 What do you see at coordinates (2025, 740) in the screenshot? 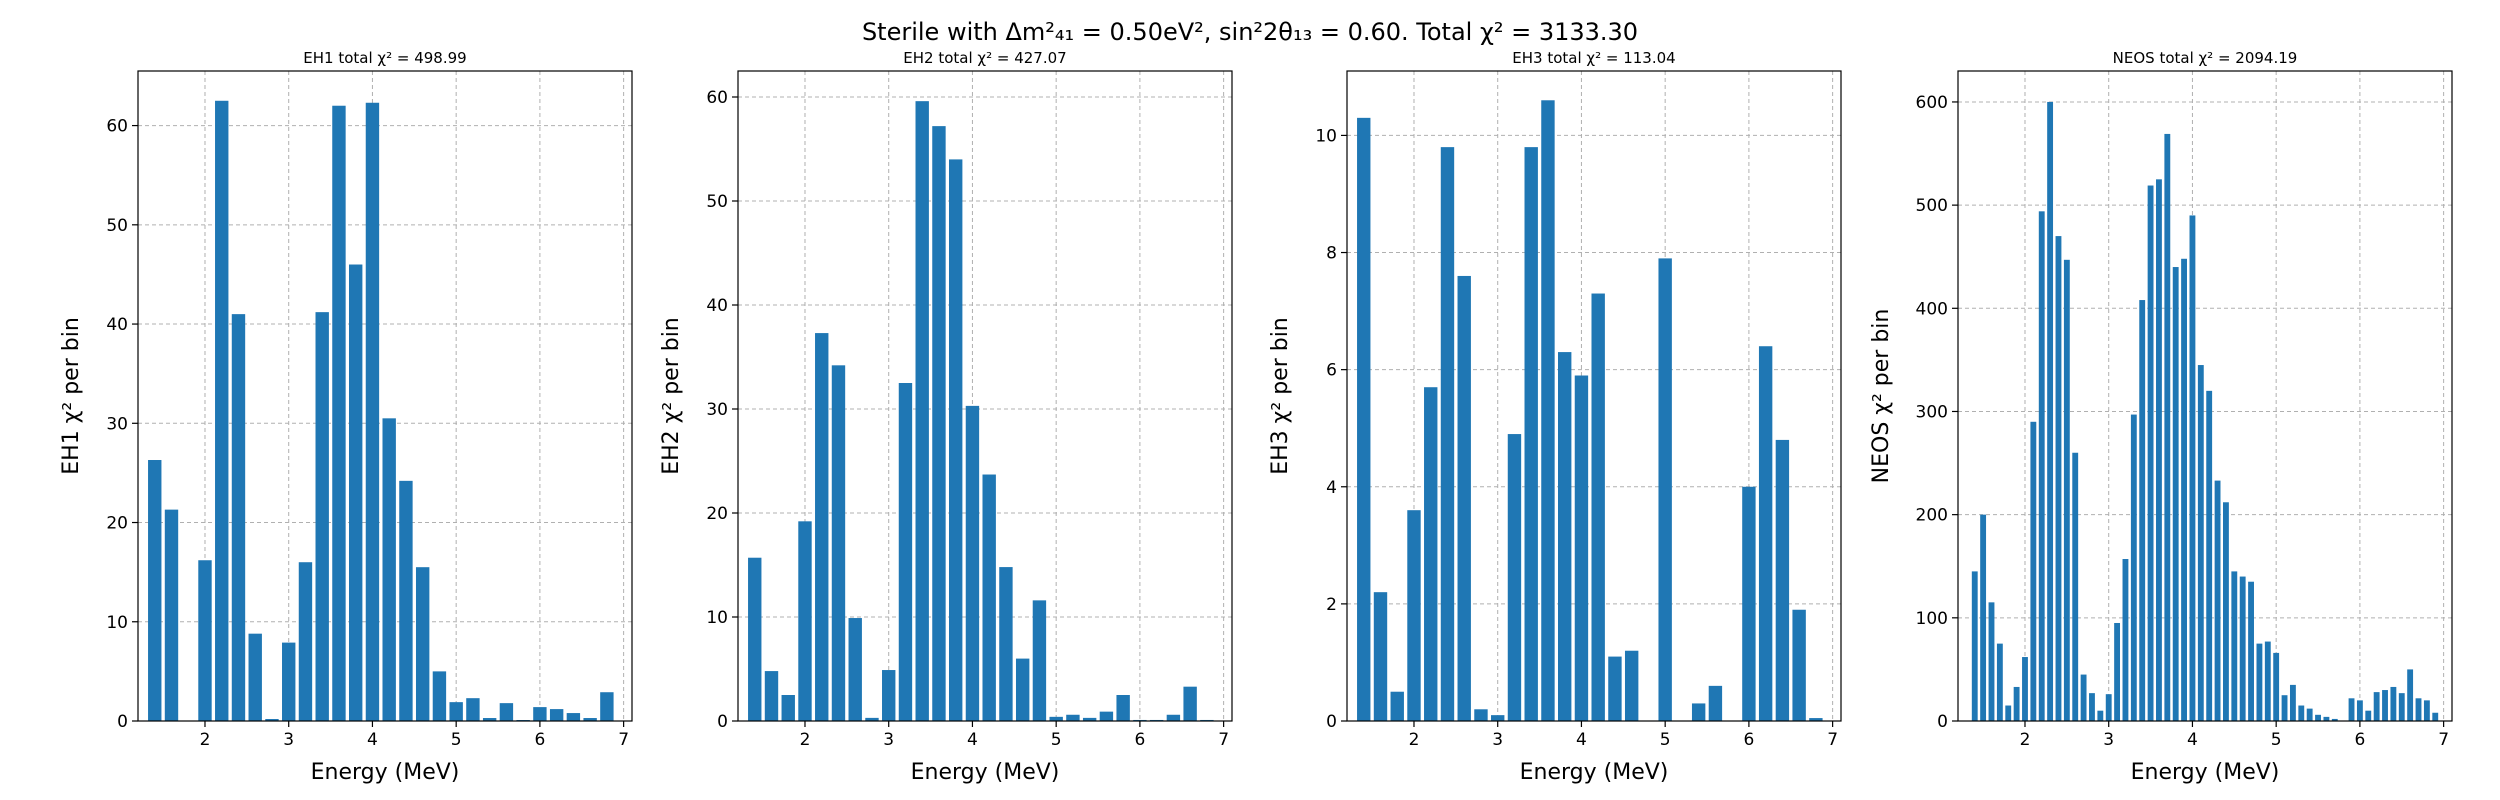
I see `x-tick-label: 2` at bounding box center [2025, 740].